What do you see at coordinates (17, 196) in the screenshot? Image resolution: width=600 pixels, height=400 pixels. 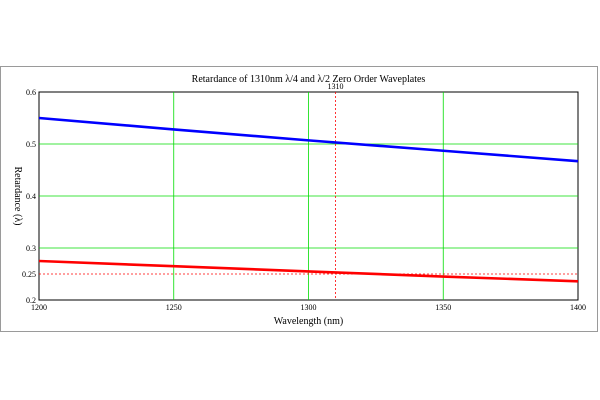 I see `y-axis-label: Retardance (λ)` at bounding box center [17, 196].